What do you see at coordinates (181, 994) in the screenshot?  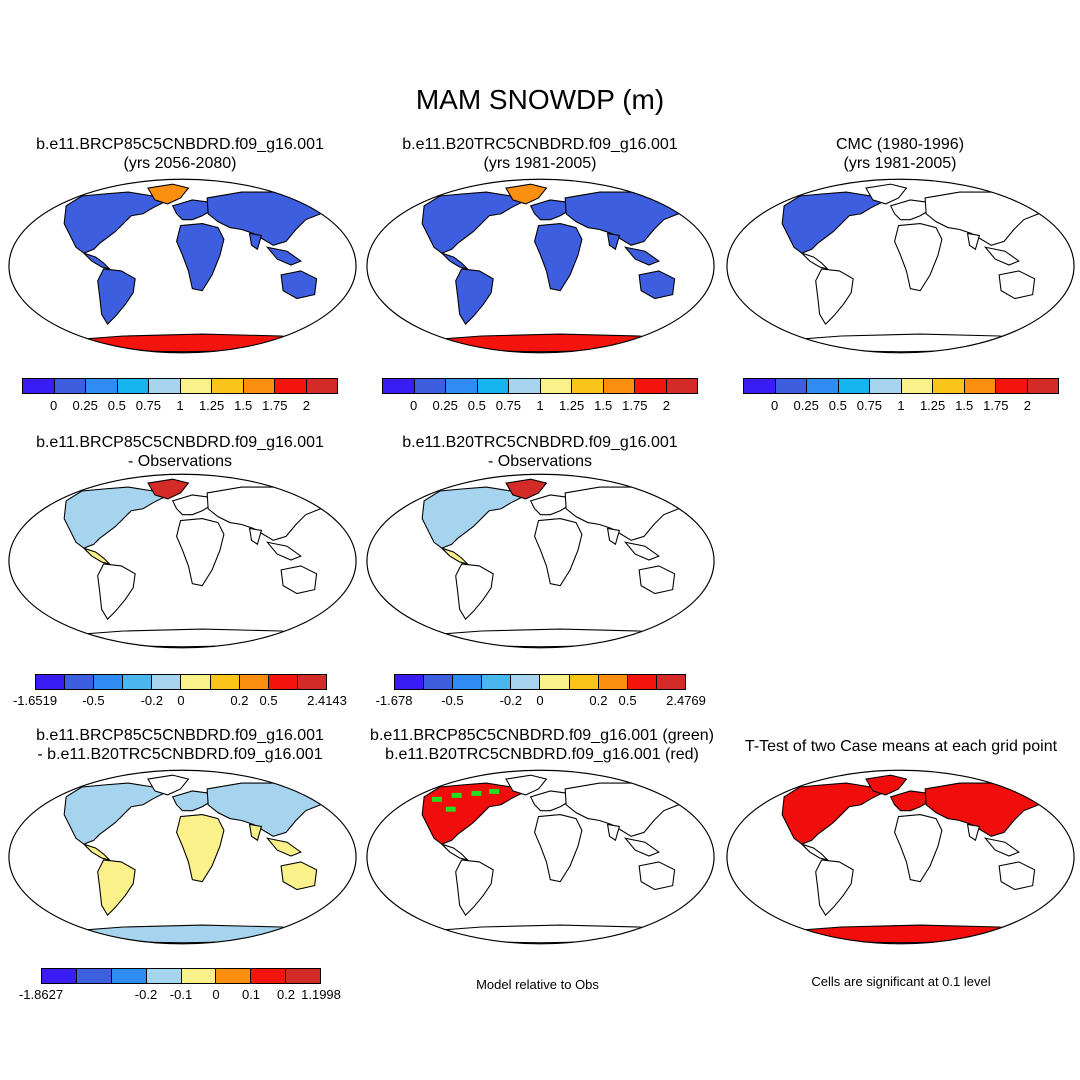 I see `colorbar-tick-label: -0.1` at bounding box center [181, 994].